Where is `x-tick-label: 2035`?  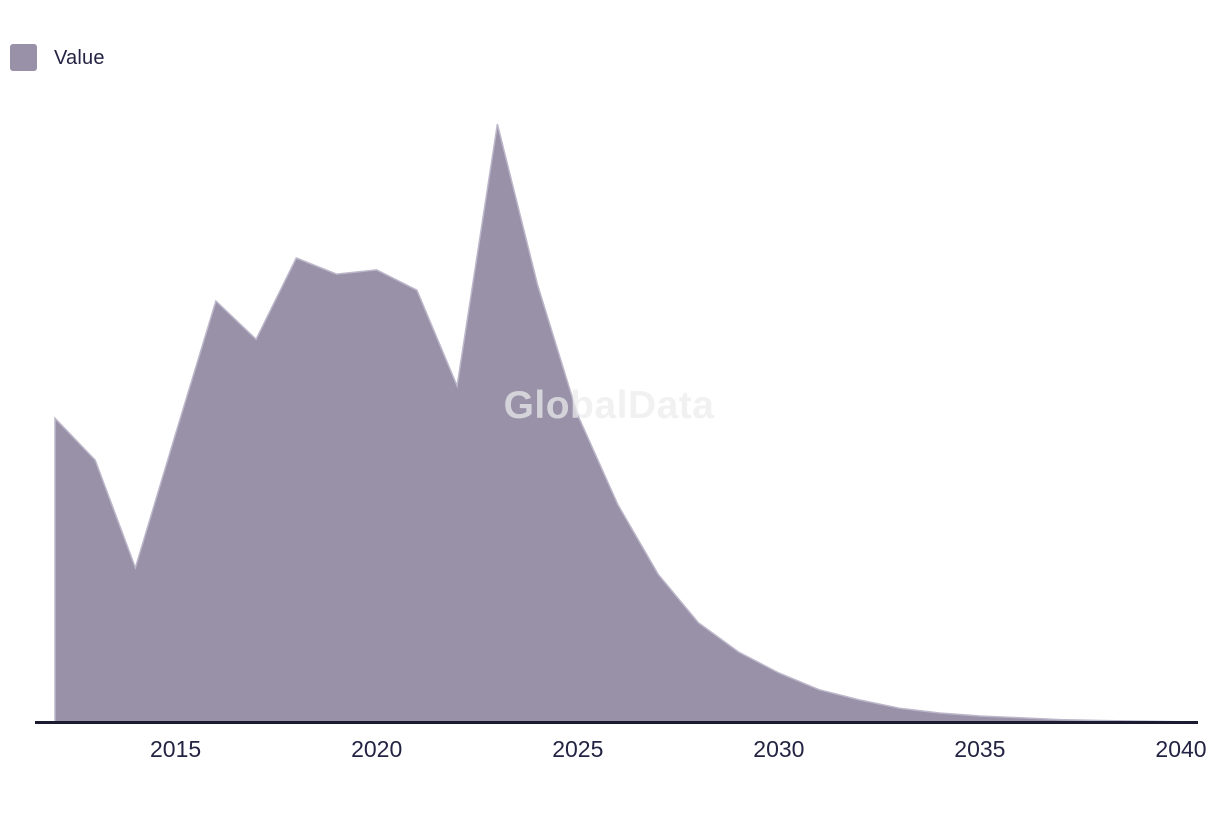
x-tick-label: 2035 is located at coordinates (980, 749).